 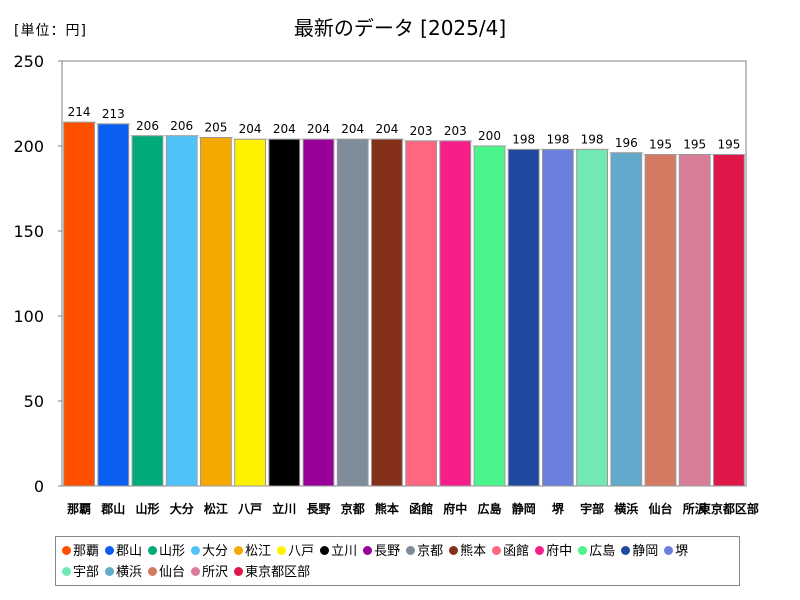 I want to click on x-tick-label: 東京都区部, so click(x=729, y=508).